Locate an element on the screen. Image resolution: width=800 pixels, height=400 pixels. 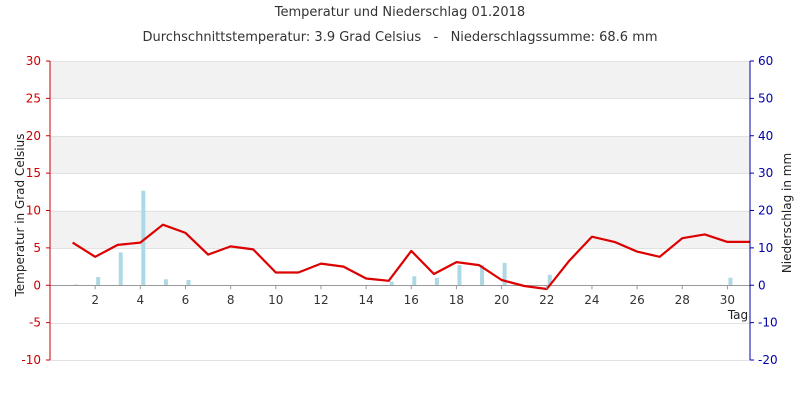
left-tick-label: 5 is located at coordinates (37, 248).